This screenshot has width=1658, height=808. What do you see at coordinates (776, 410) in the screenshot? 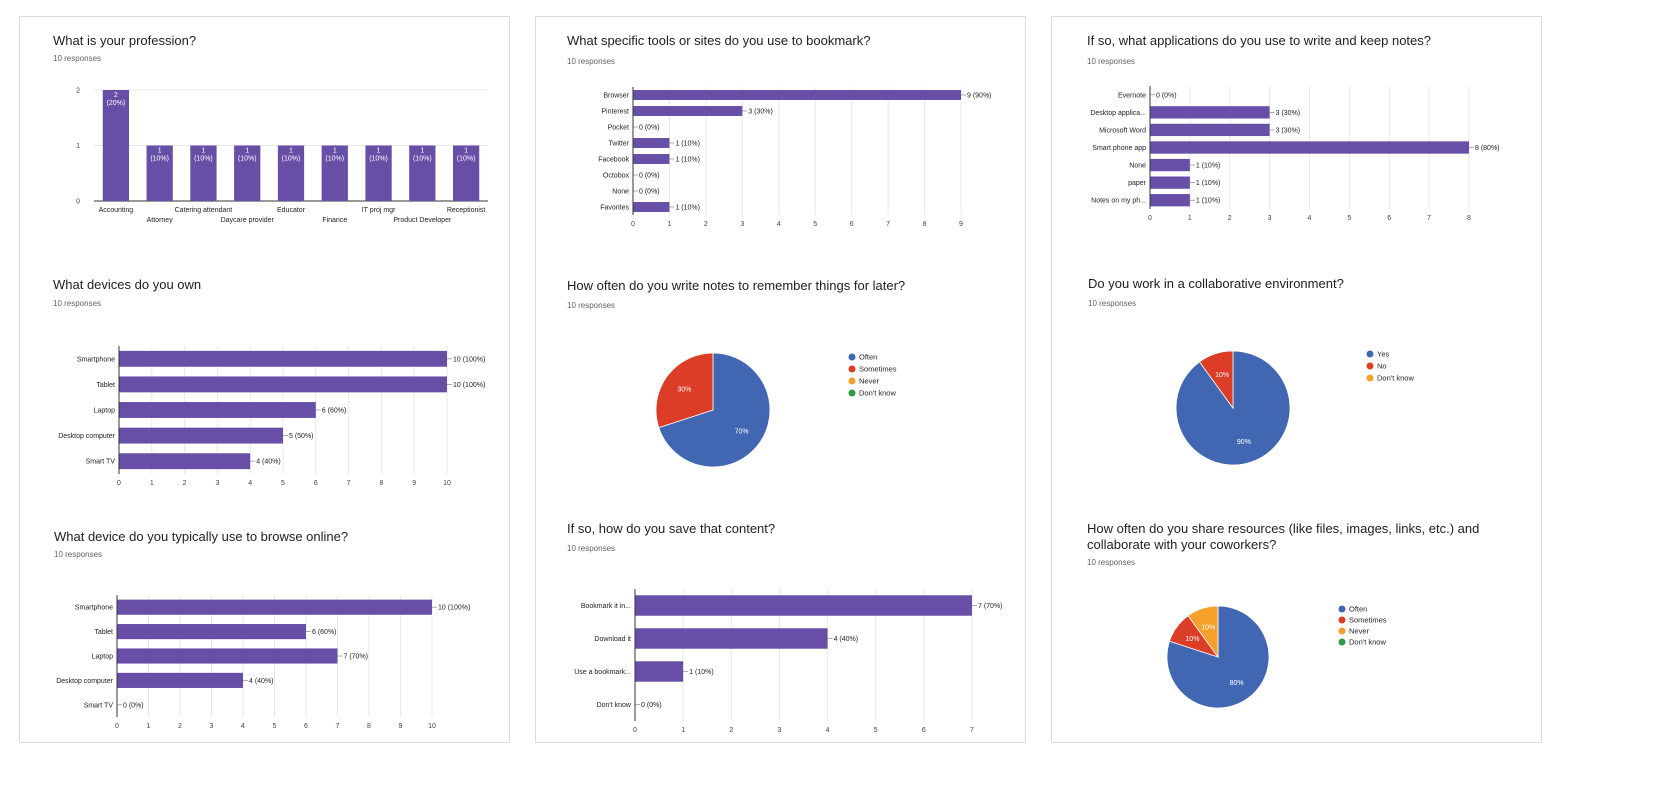
I see `chart-notes-often: 70% 30% Often Sometimes Never Don't know` at bounding box center [776, 410].